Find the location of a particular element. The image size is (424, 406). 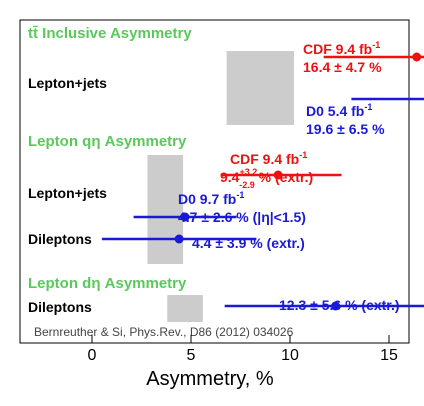

label-qeta-d0-dilep-value: 4.4 ± 3.9 % (extr.) is located at coordinates (248, 243).